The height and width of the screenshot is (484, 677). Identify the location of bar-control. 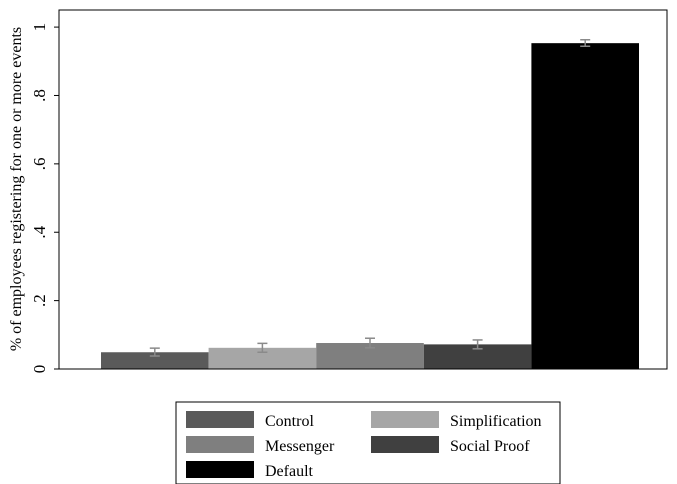
(155, 360).